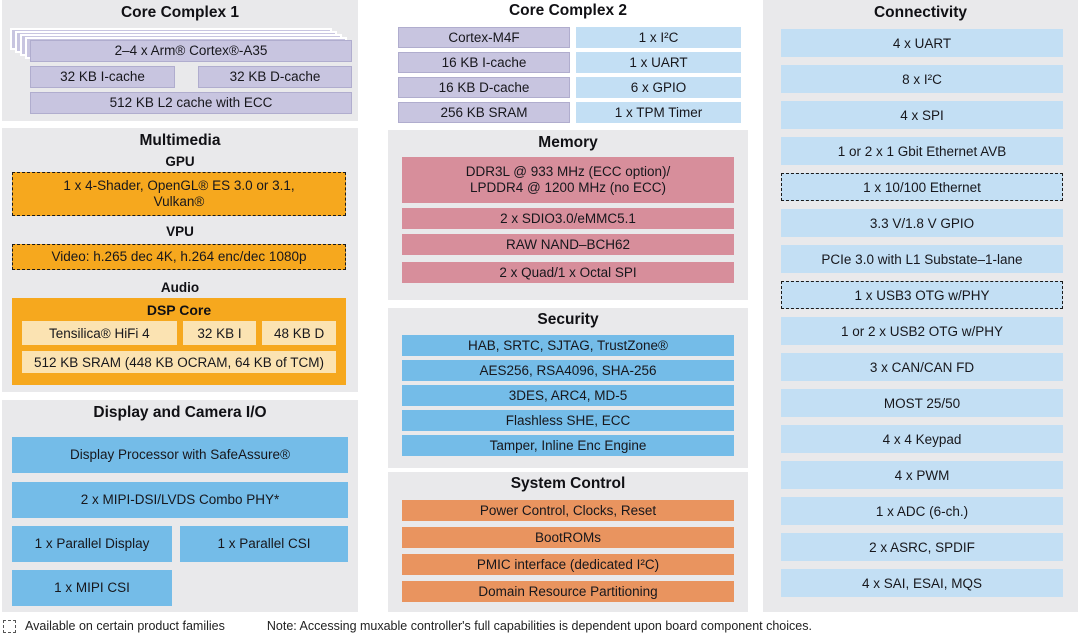 The image size is (1080, 641). Describe the element at coordinates (568, 218) in the screenshot. I see `block-sdio: 2 x SDIO3.0/eMMC5.1` at that location.